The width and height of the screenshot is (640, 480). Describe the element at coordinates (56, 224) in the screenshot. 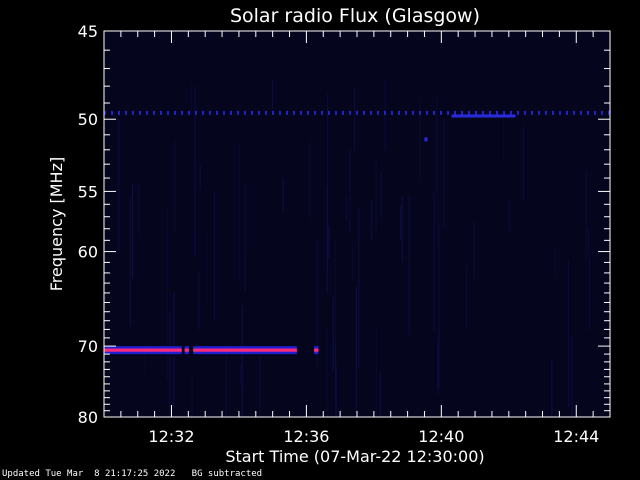

I see `y-axis-label: Frequency [MHz]` at that location.